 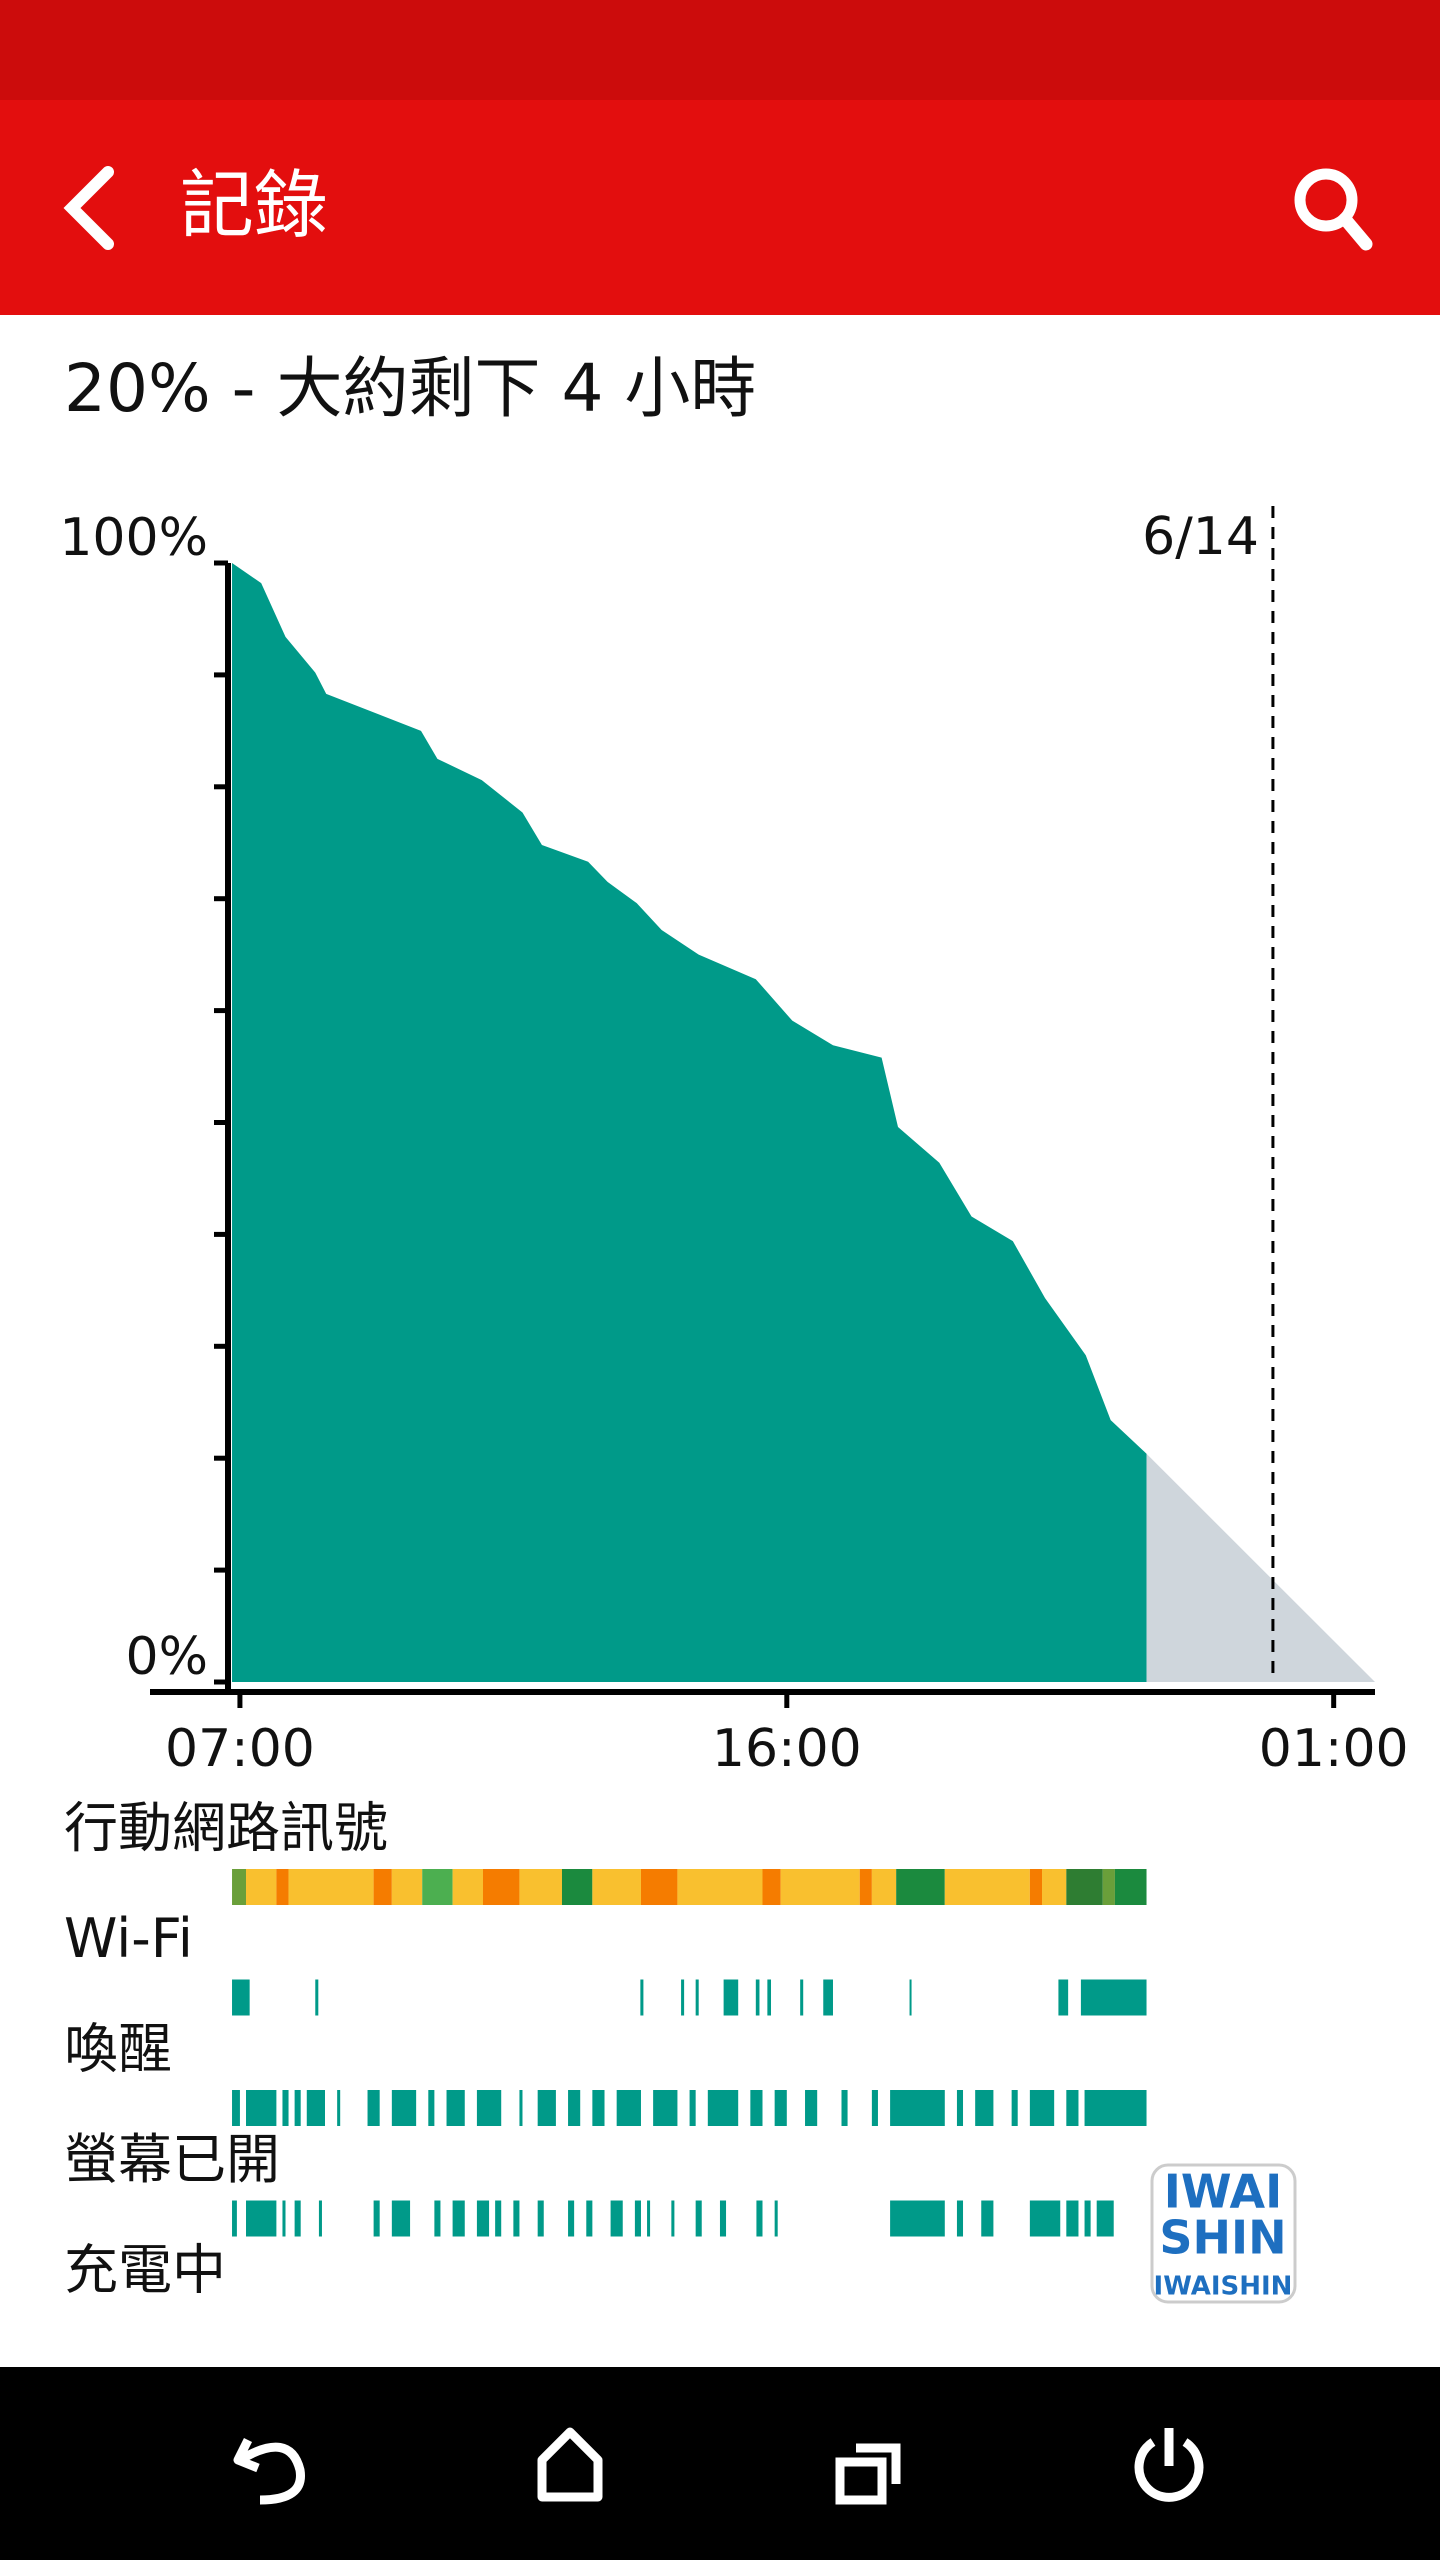 I want to click on status-bar, so click(x=720, y=50).